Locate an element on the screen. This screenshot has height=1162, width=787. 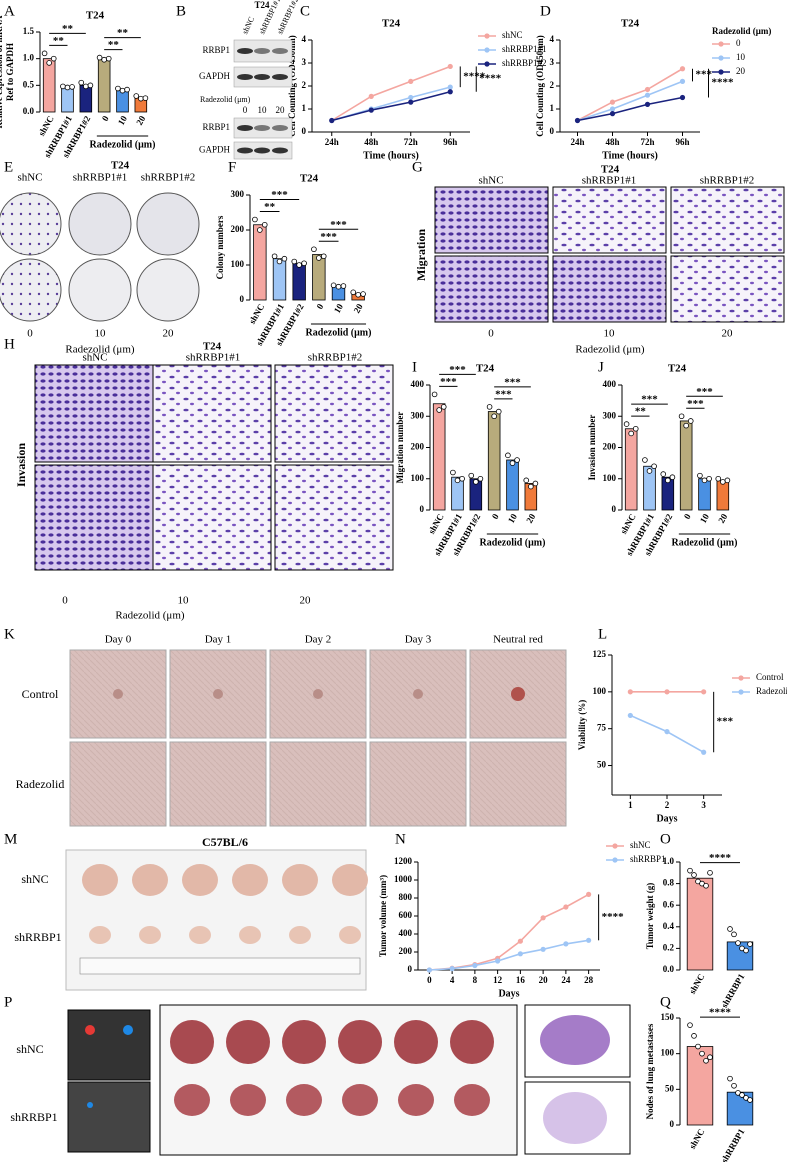
panel-letter: Q is located at coordinates (665, 1002).